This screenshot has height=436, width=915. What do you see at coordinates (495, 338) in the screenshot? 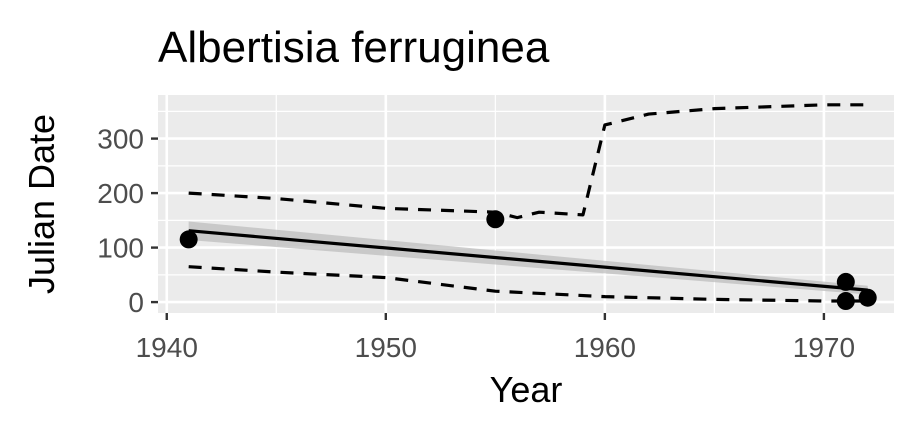
I see `x-axis: 1940 1950 1960 1970` at bounding box center [495, 338].